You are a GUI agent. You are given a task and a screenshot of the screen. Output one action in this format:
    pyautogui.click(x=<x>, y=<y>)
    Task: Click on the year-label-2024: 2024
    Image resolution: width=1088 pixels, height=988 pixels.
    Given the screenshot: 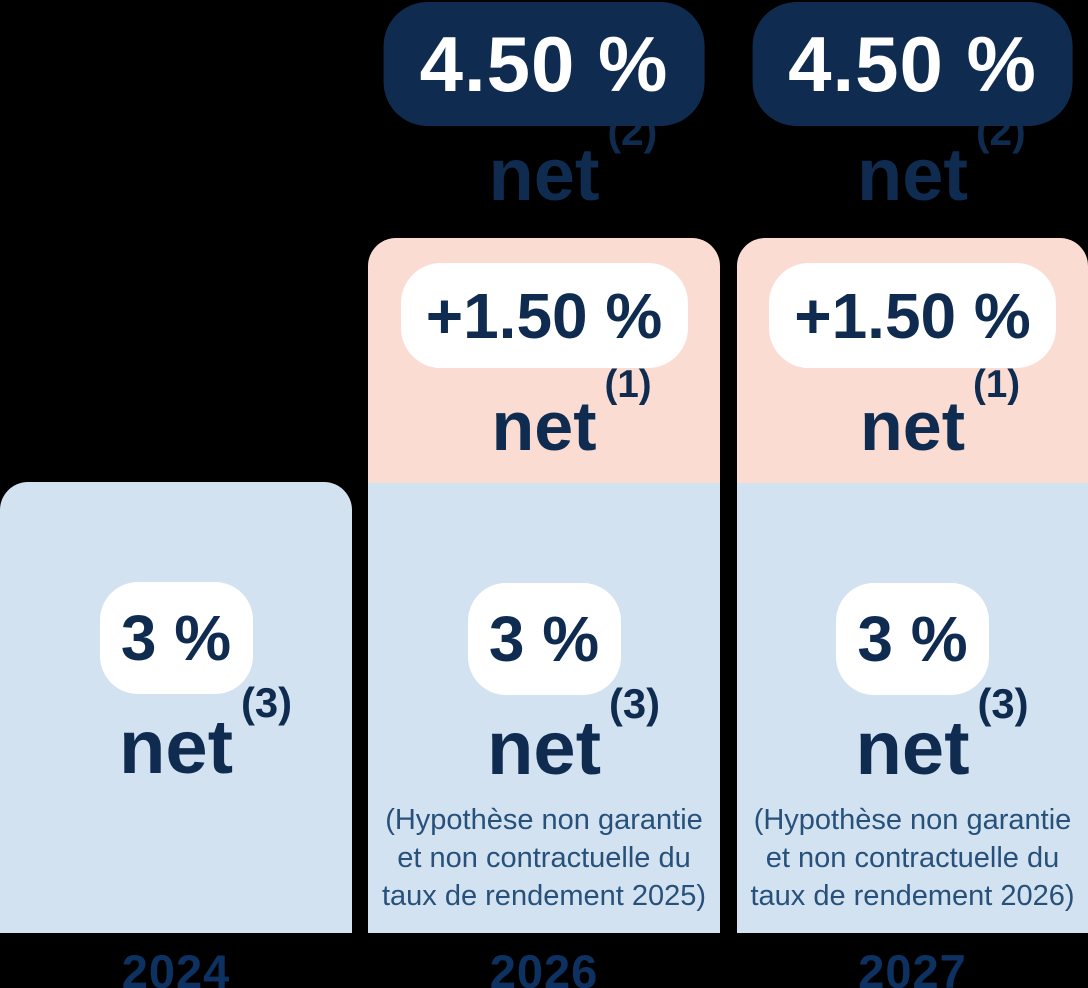 What is the action you would take?
    pyautogui.click(x=176, y=966)
    